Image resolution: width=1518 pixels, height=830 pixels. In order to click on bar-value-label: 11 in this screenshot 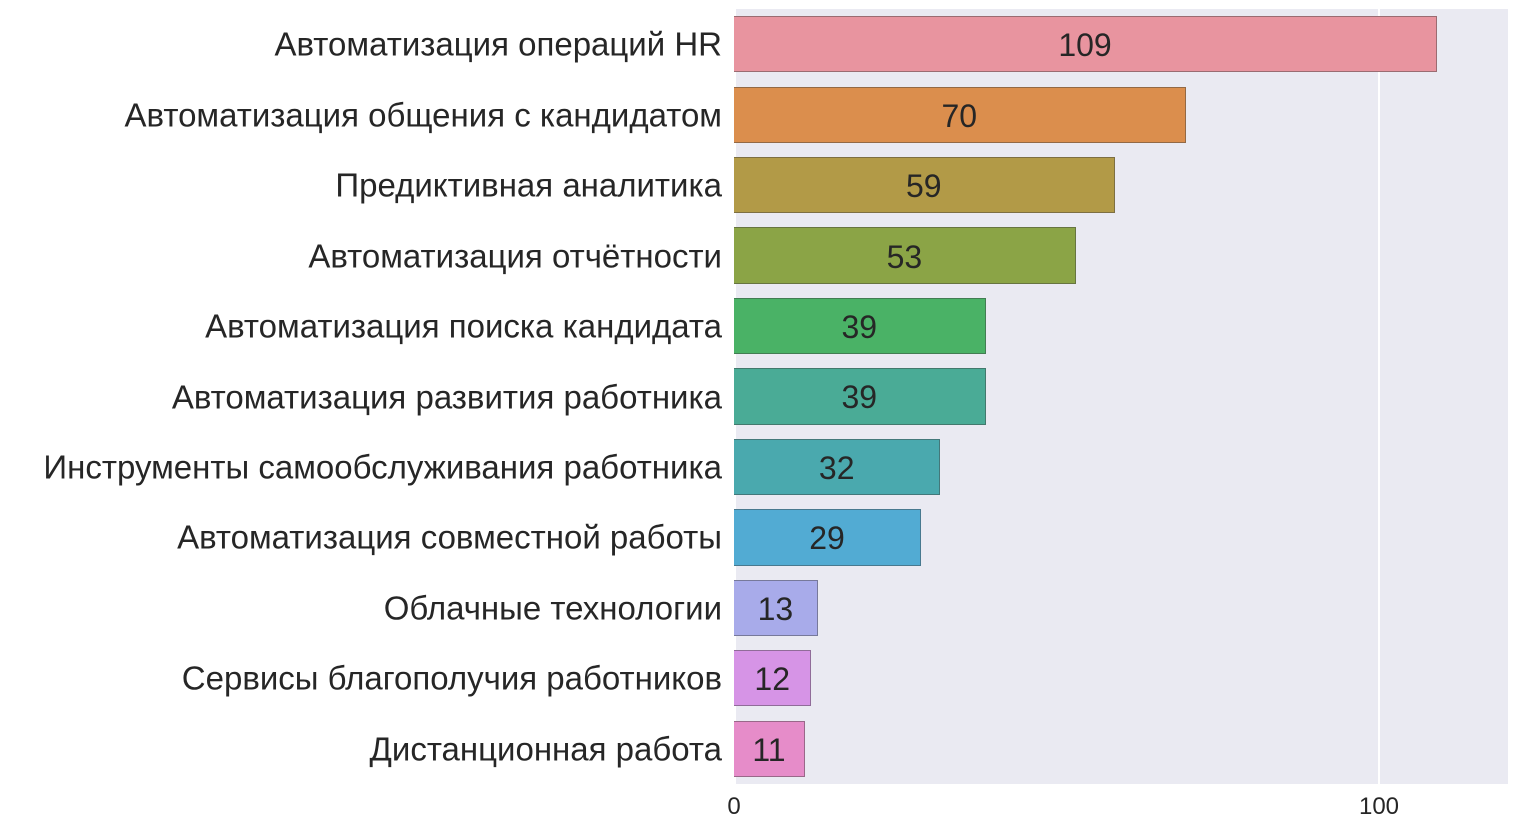, I will do `click(769, 749)`.